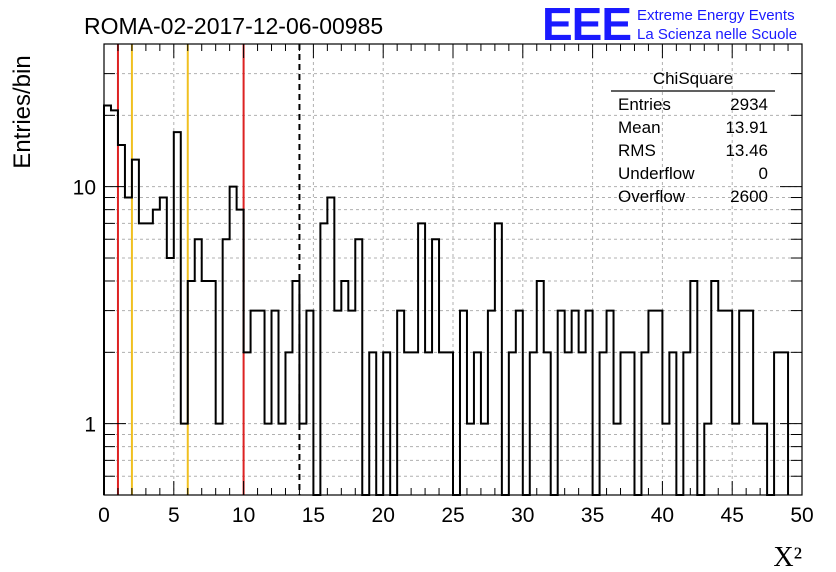 The height and width of the screenshot is (572, 836). Describe the element at coordinates (749, 196) in the screenshot. I see `stats-value-overflow: 2600` at that location.